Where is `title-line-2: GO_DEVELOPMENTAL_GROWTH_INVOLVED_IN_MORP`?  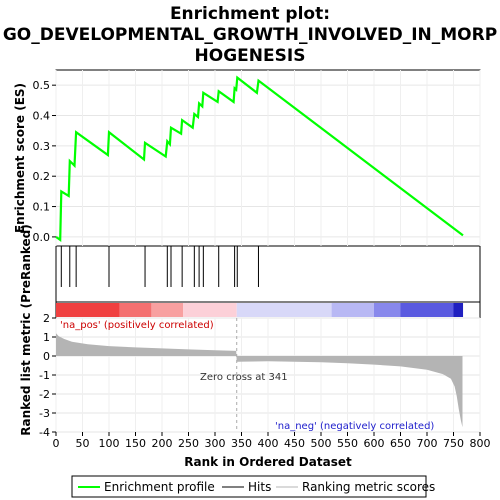
title-line-2: GO_DEVELOPMENTAL_GROWTH_INVOLVED_IN_MORP is located at coordinates (250, 35).